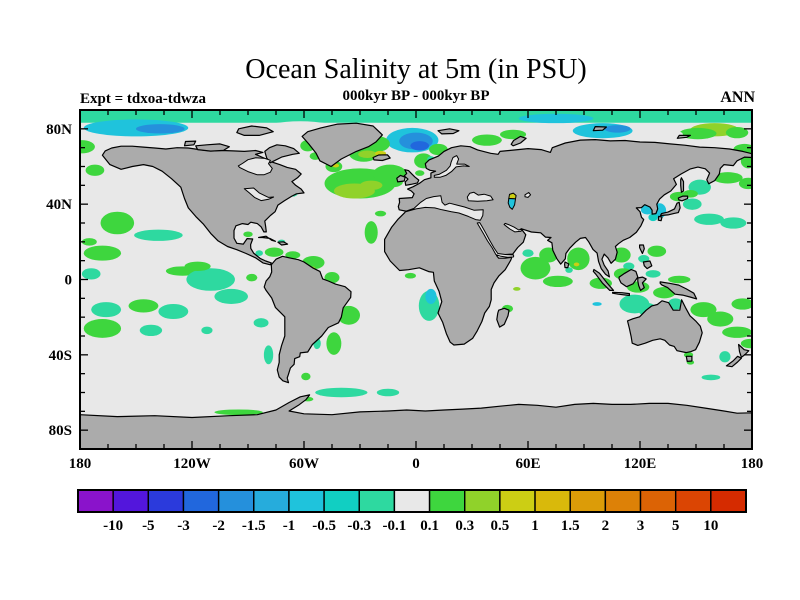 This screenshot has height=600, width=800. I want to click on lon-tick-label: 180, so click(752, 464).